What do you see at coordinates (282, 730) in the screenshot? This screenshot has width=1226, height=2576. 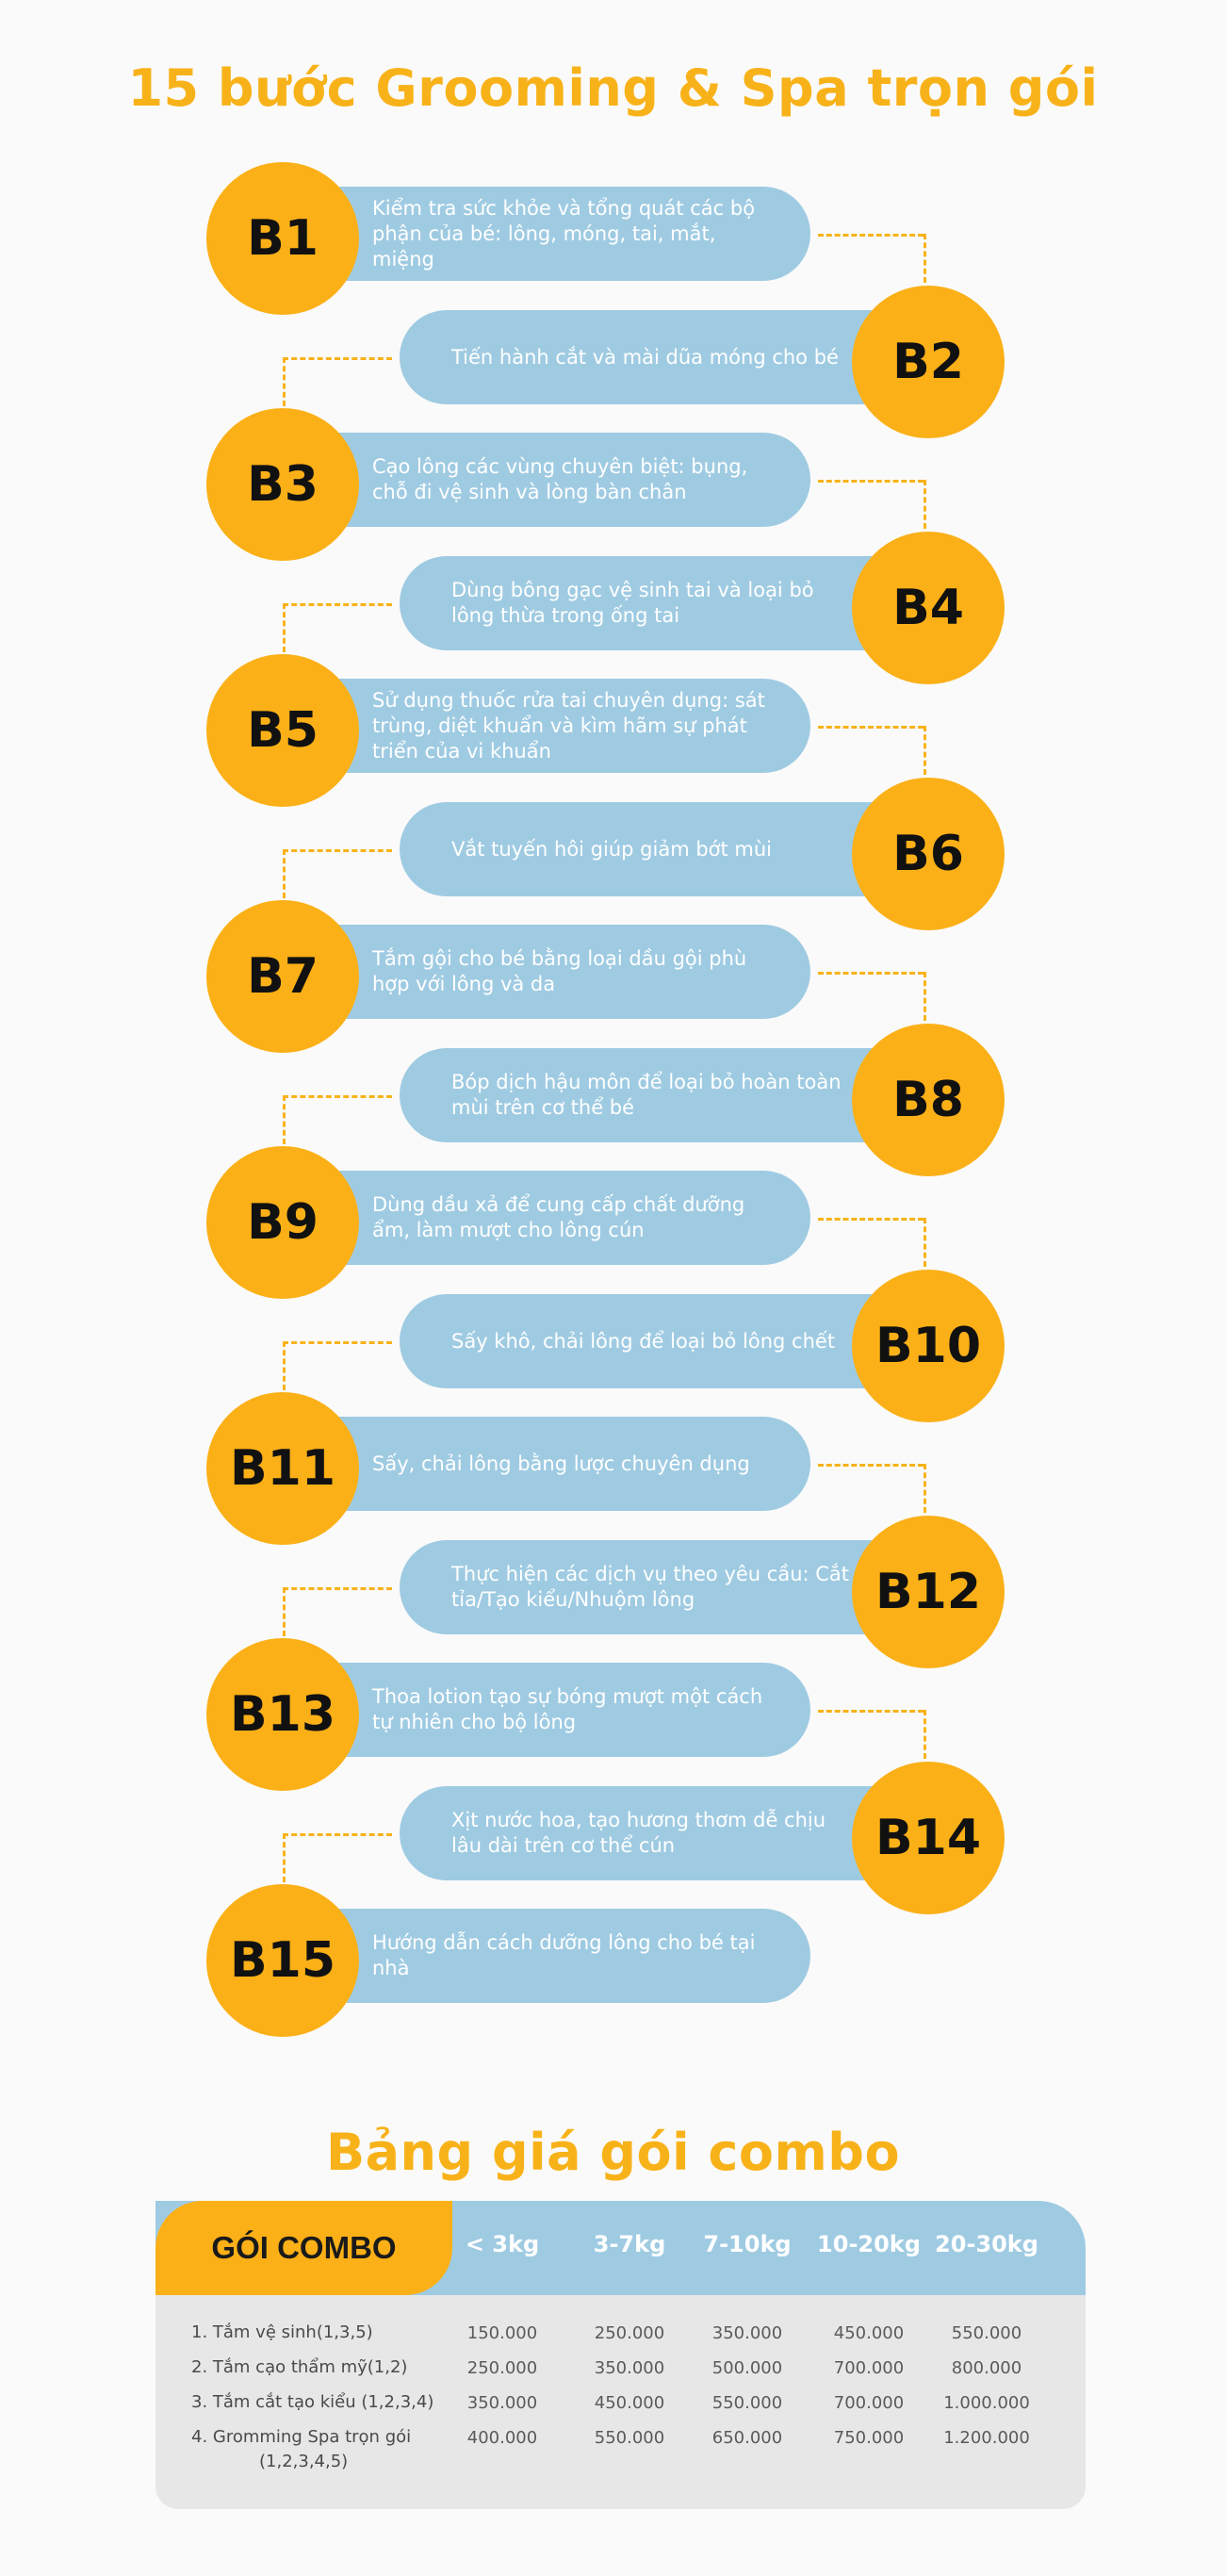 I see `step-badge: B5` at bounding box center [282, 730].